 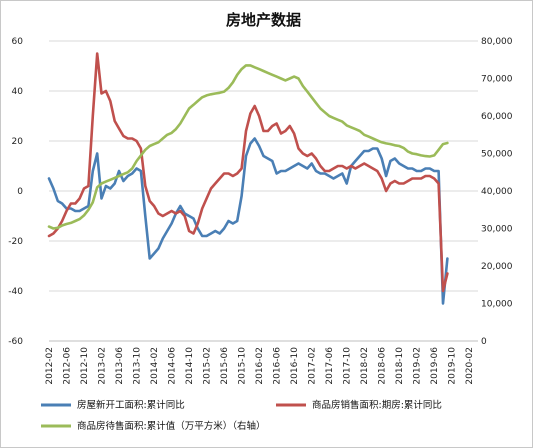 What do you see at coordinates (497, 230) in the screenshot?
I see `y-right-tick-label: 30,000` at bounding box center [497, 230].